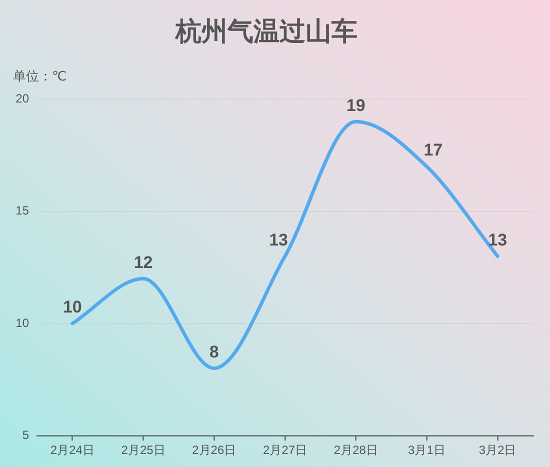 This screenshot has width=550, height=467. Describe the element at coordinates (266, 31) in the screenshot. I see `chart-title: 杭州气温过山车` at that location.